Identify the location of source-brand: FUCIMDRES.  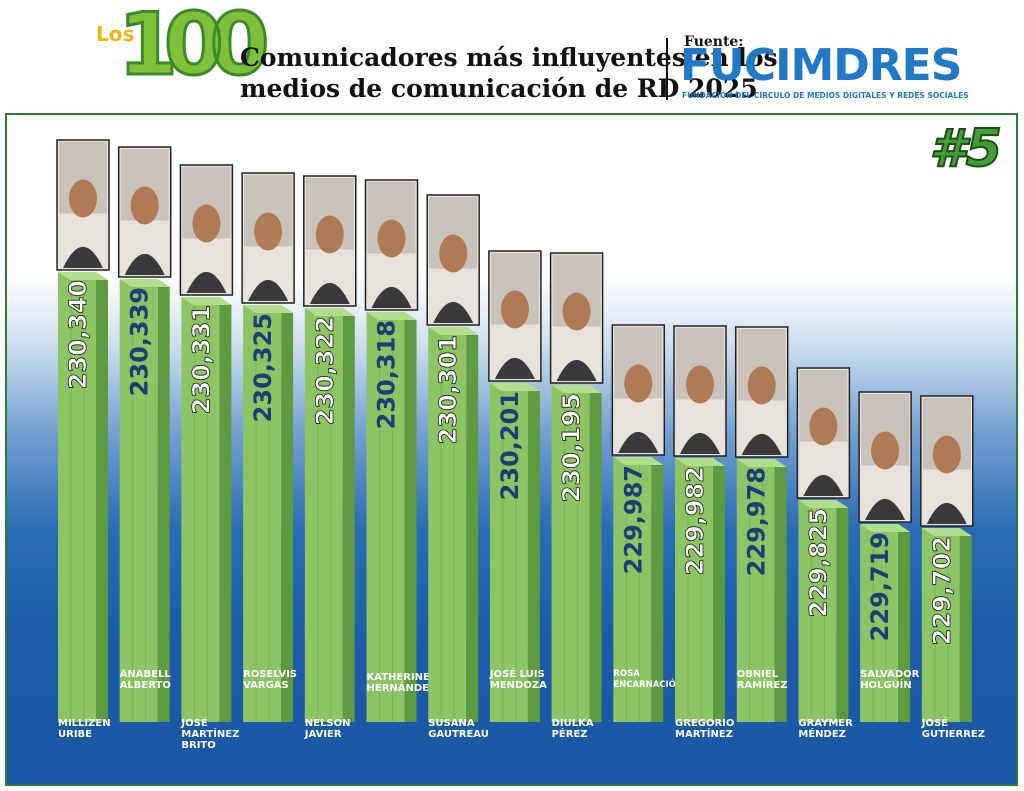
(821, 65).